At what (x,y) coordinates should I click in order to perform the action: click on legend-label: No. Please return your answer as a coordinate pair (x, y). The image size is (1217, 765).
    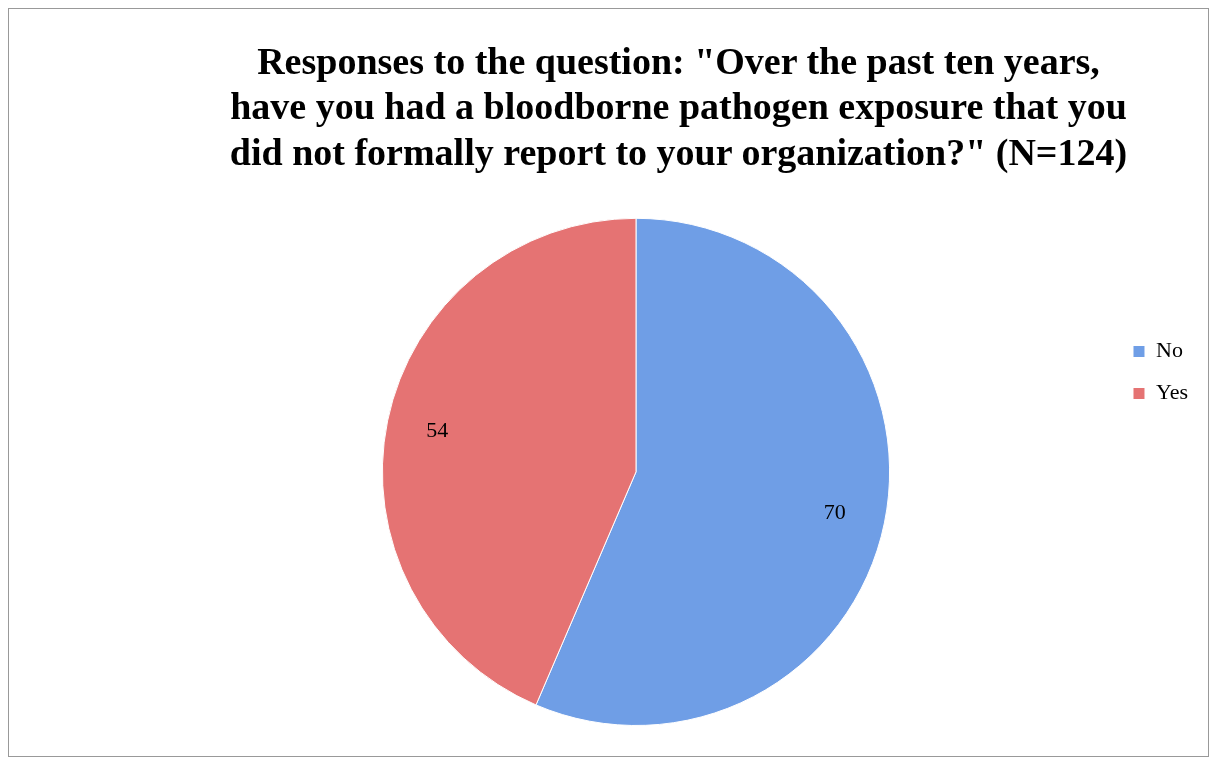
    Looking at the image, I should click on (1169, 350).